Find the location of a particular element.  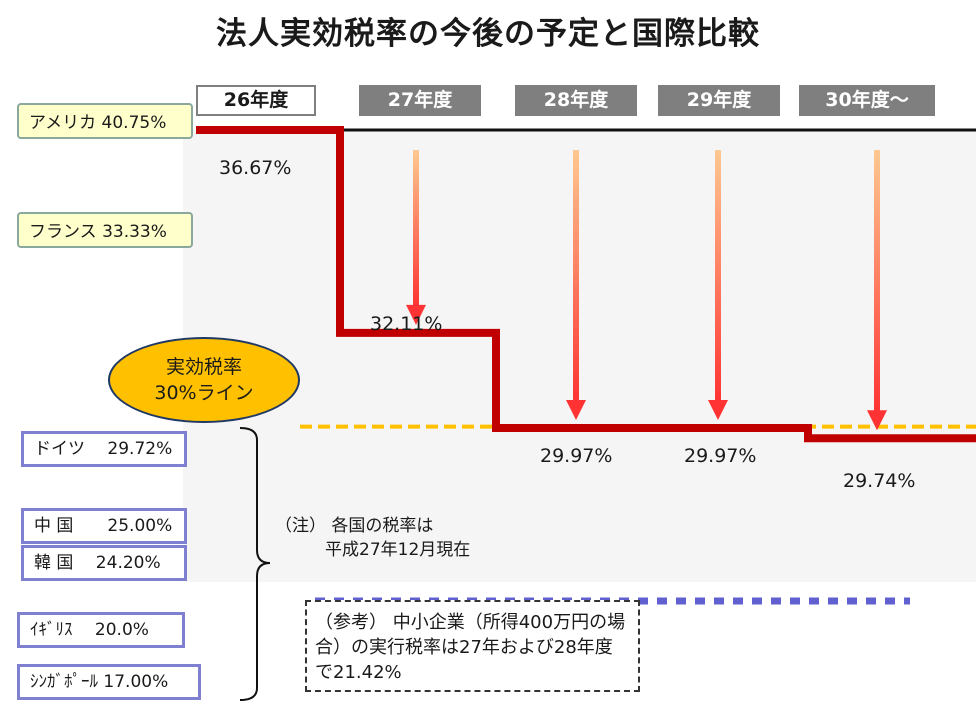

year-header-3: 28年度 is located at coordinates (576, 100).